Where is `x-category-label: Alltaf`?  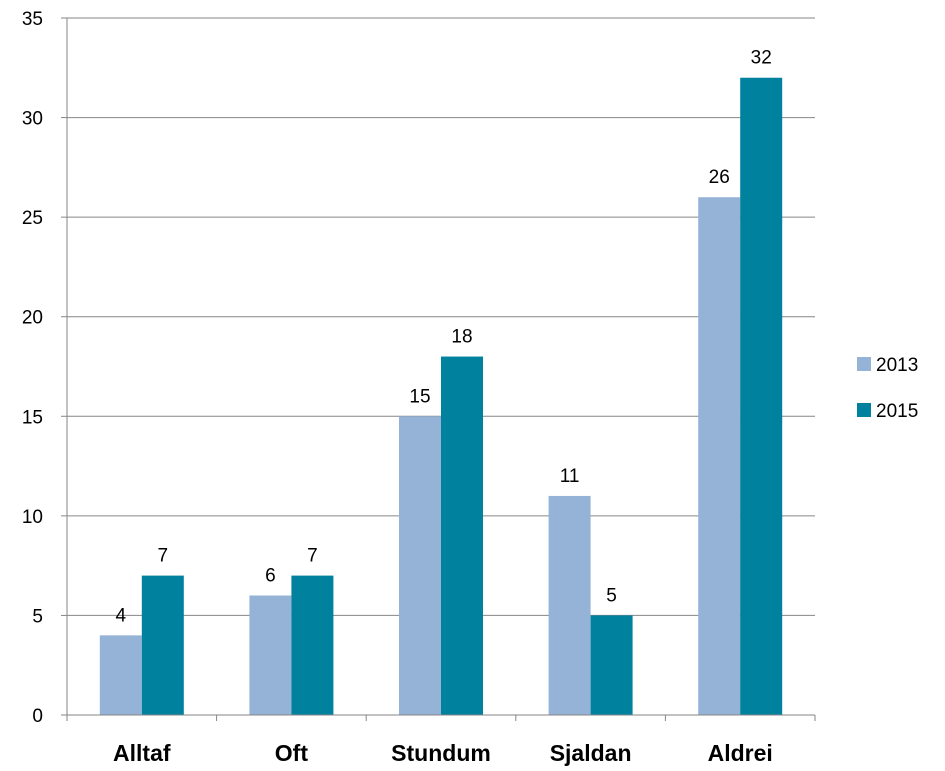
x-category-label: Alltaf is located at coordinates (142, 753).